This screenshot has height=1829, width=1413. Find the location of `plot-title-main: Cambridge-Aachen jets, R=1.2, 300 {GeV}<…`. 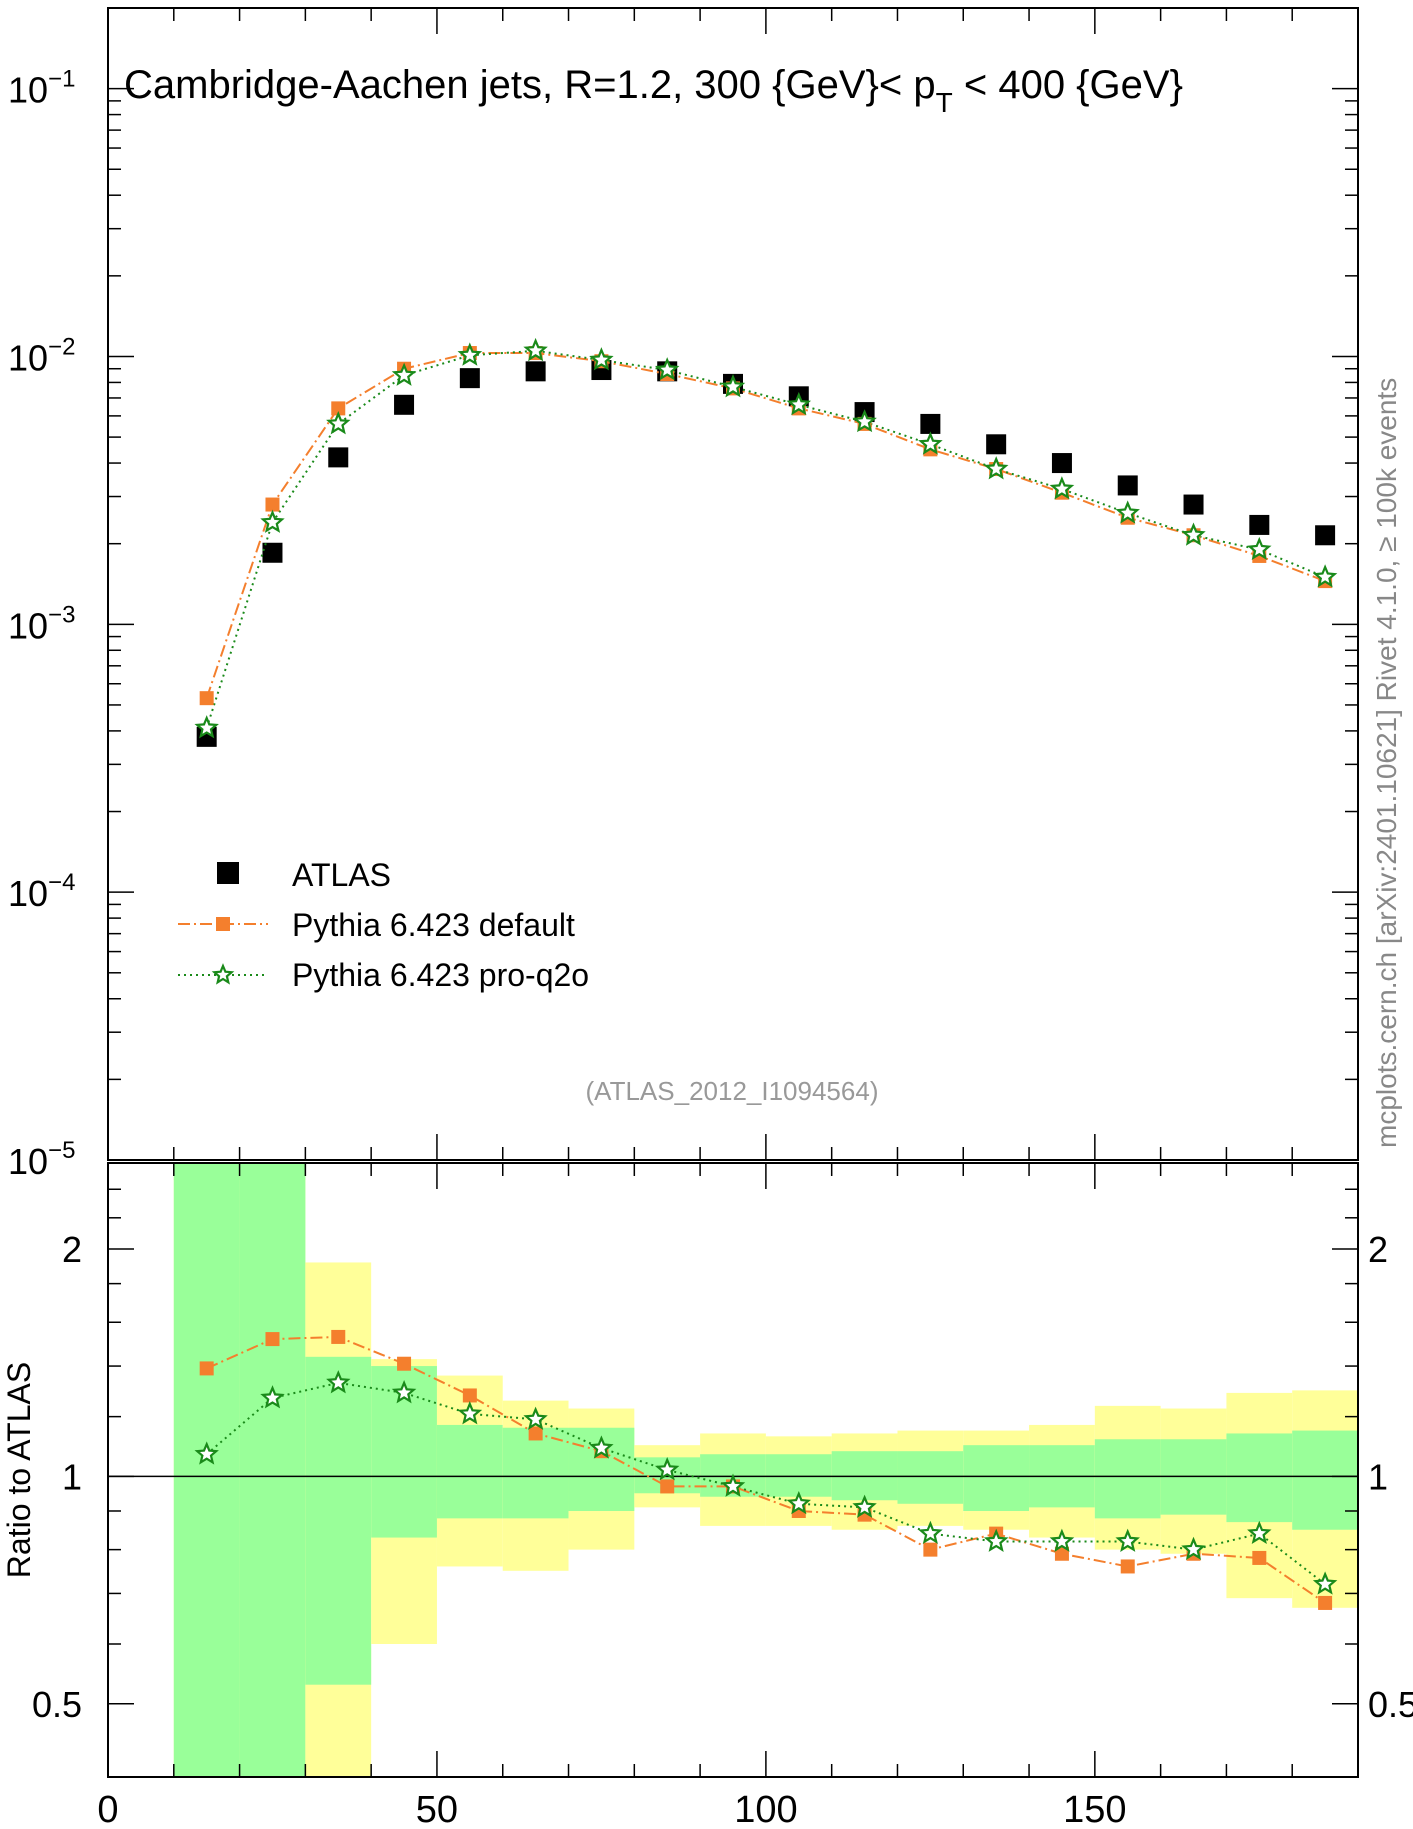

plot-title-main: Cambridge-Aachen jets, R=1.2, 300 {GeV}<… is located at coordinates (530, 85).